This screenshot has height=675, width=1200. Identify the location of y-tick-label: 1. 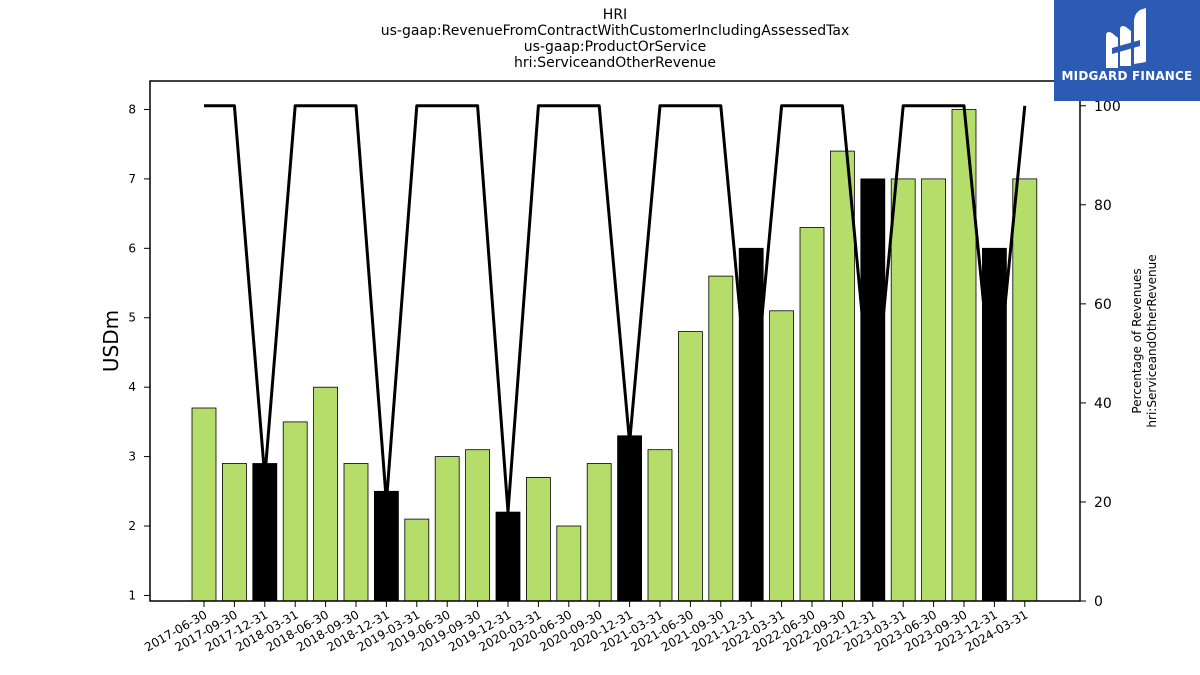
(132, 595).